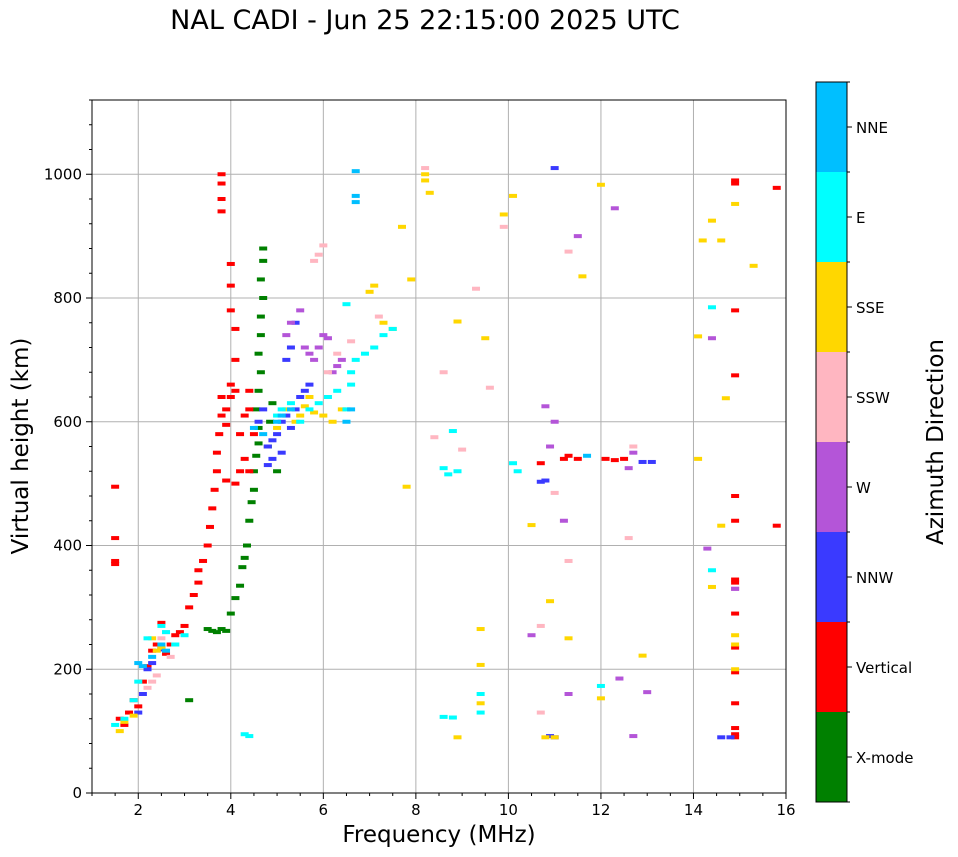  What do you see at coordinates (21, 446) in the screenshot?
I see `y-axis-label: Virtual height (km)` at bounding box center [21, 446].